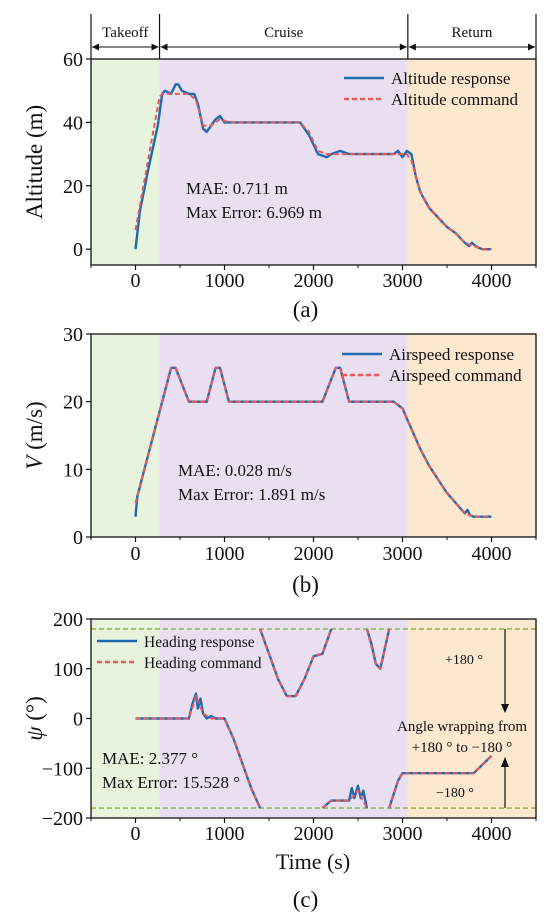  Describe the element at coordinates (313, 36) in the screenshot. I see `phase-header: Takeoff Cruise Return` at that location.